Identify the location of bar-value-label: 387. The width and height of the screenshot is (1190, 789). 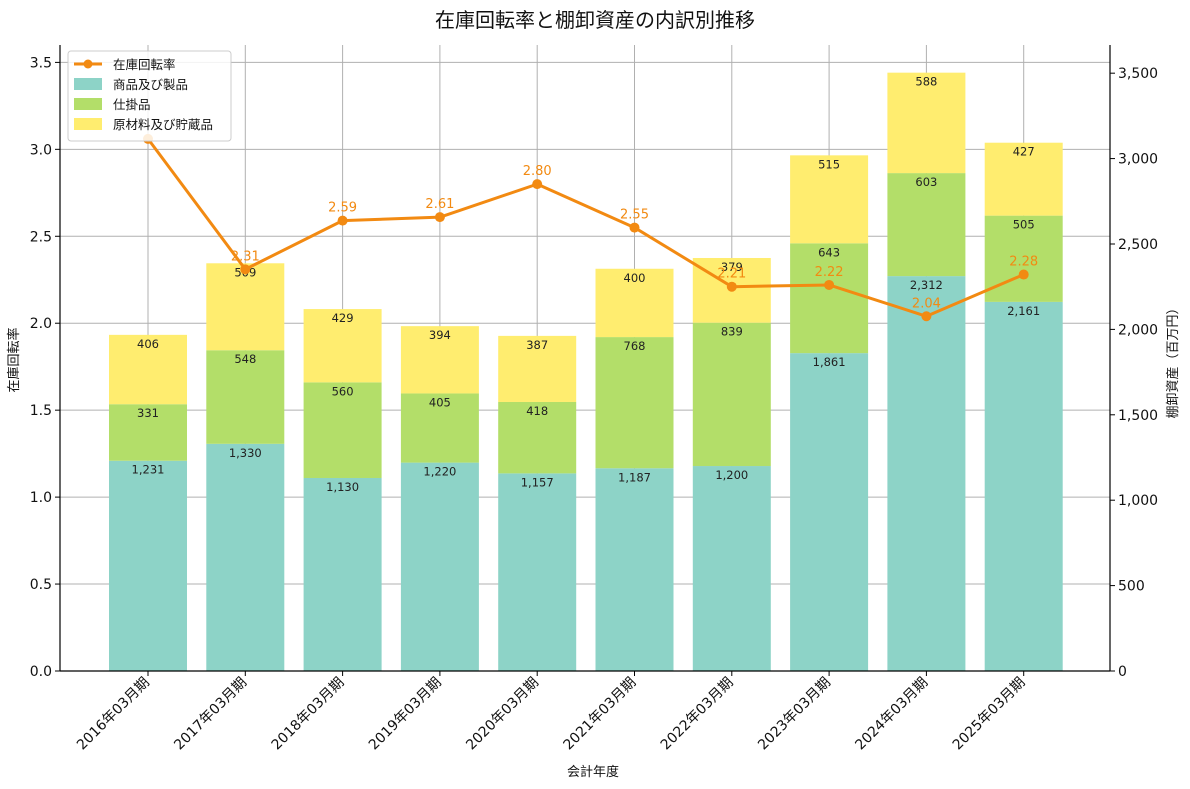
(537, 345).